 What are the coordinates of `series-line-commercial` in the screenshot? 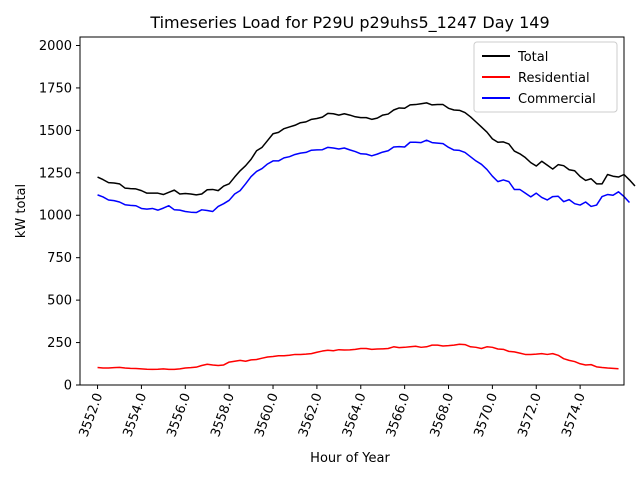 It's located at (364, 176).